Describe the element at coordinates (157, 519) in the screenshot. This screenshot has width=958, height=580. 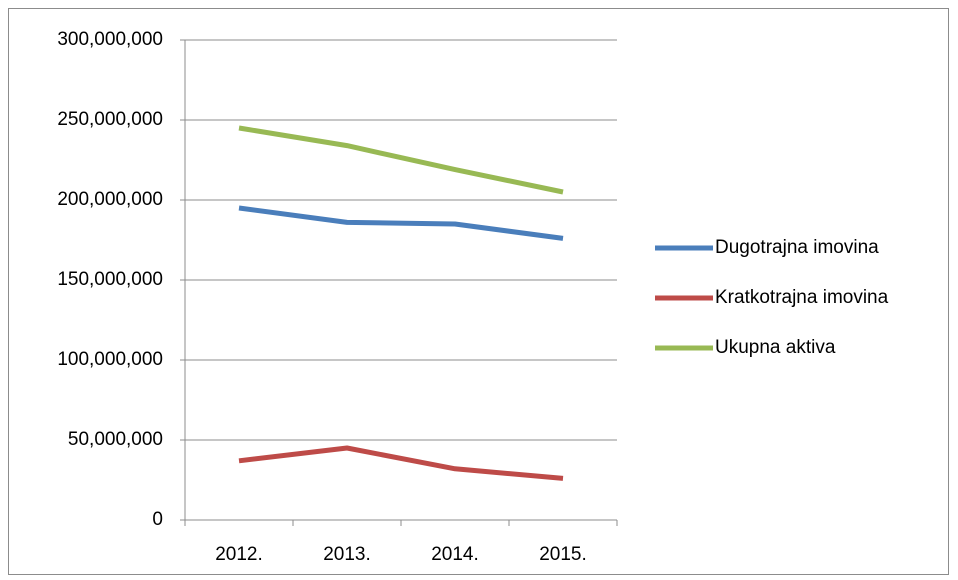
I see `y-tick-label: 0` at that location.